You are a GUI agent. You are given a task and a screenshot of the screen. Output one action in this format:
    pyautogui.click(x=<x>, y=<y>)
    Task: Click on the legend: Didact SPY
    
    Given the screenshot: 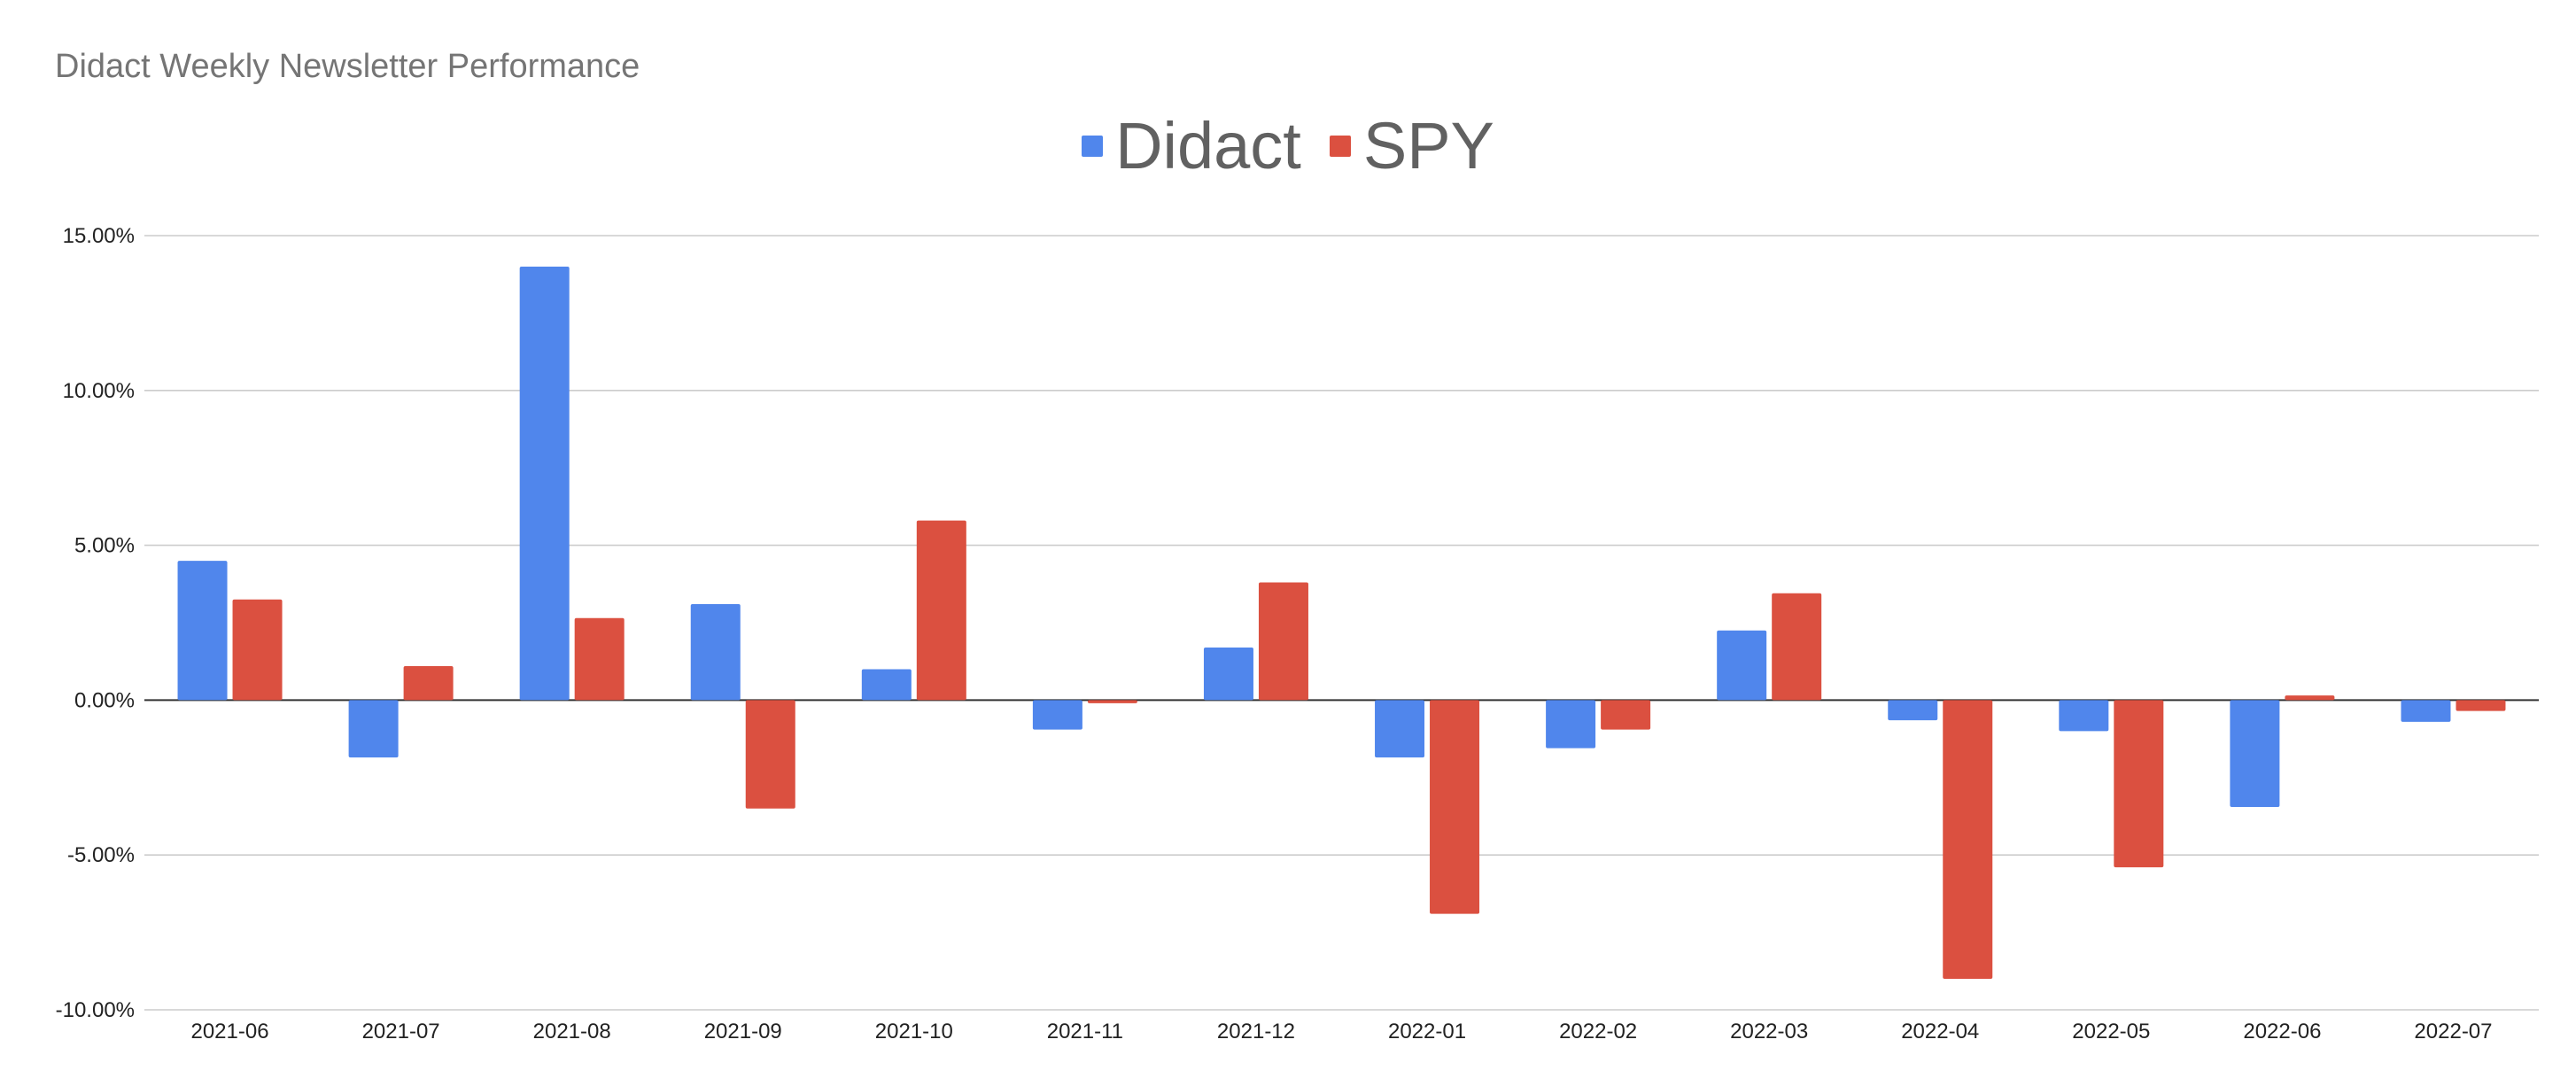 What is the action you would take?
    pyautogui.click(x=1288, y=146)
    